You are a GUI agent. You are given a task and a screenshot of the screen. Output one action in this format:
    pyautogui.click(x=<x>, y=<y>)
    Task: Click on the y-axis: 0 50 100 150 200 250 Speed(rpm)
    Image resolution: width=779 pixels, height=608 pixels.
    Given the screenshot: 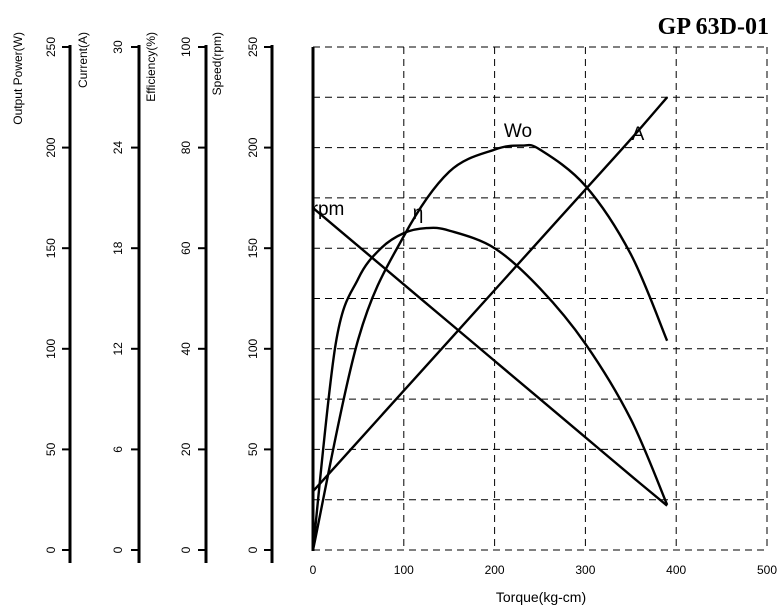 What is the action you would take?
    pyautogui.click(x=242, y=297)
    